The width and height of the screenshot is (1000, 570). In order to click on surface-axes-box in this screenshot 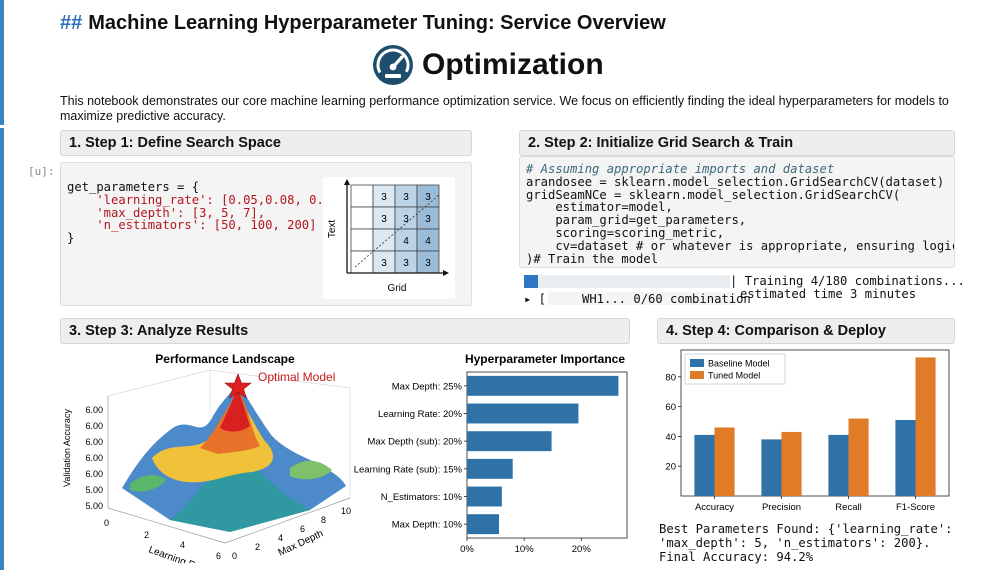, I will do `click(229, 470)`.